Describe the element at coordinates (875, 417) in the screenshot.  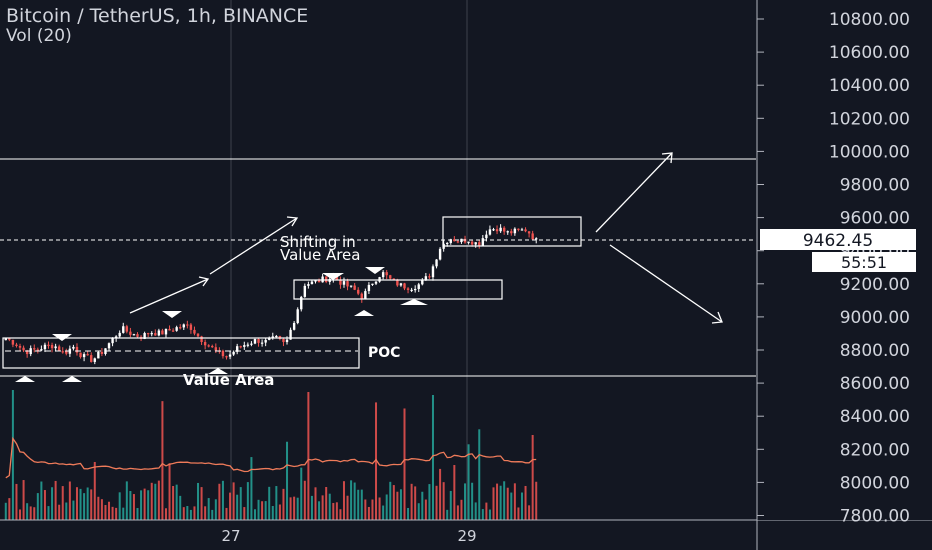
I see `price-tick-label: 8400.00` at that location.